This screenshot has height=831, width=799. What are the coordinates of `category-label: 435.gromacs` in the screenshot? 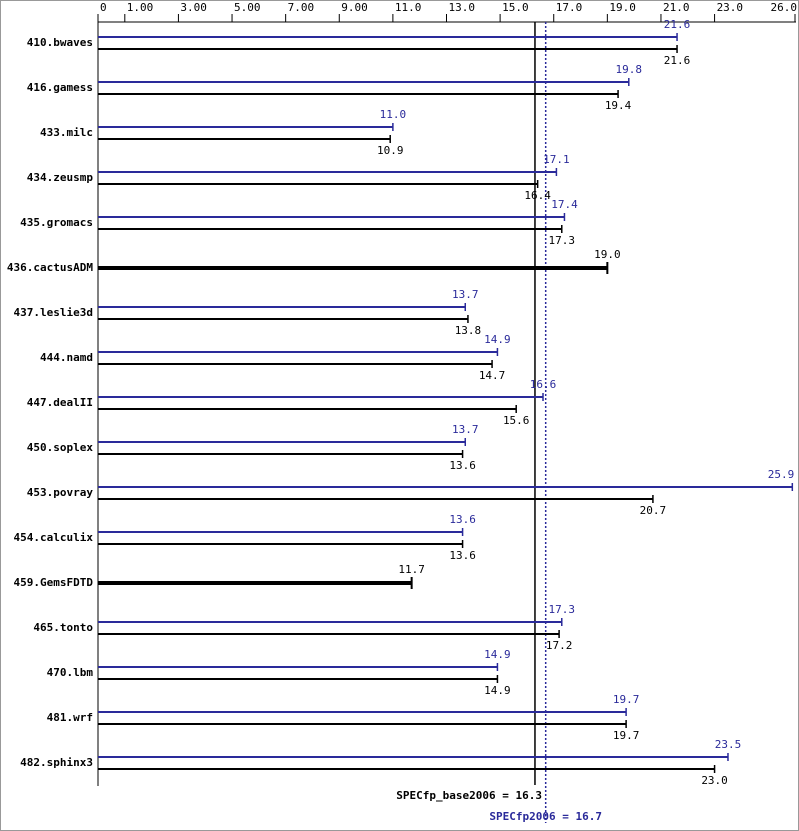 It's located at (56, 222).